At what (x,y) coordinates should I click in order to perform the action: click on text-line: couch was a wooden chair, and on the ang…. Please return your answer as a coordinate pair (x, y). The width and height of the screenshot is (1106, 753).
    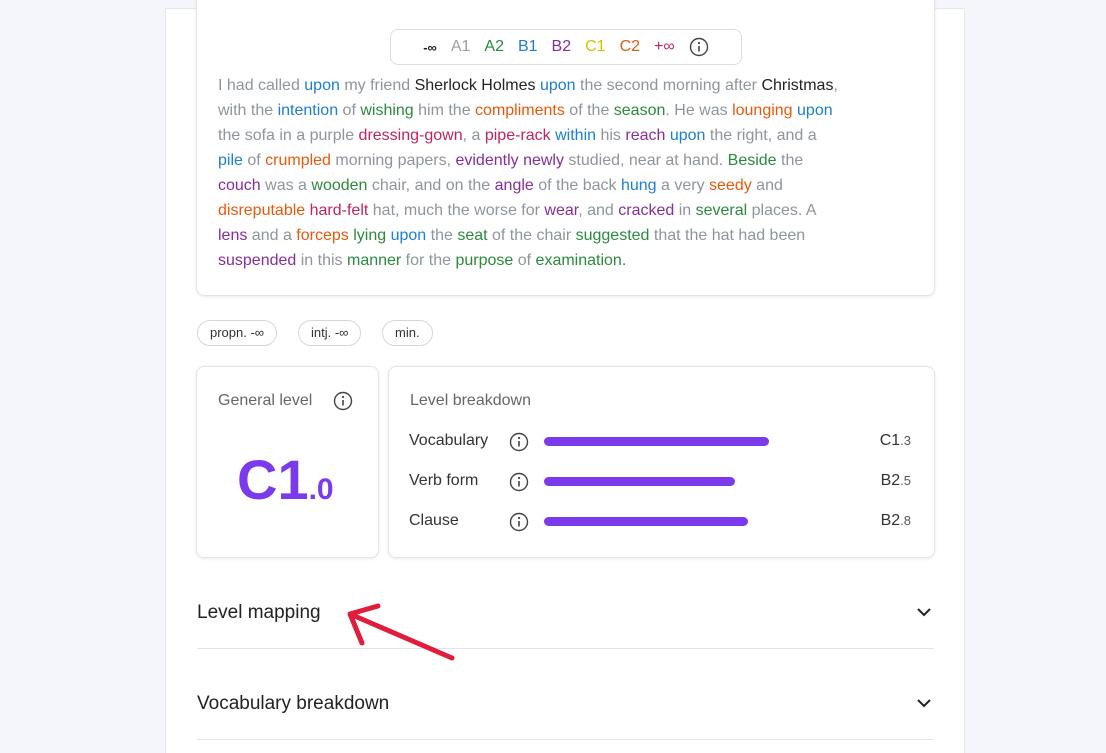
    Looking at the image, I should click on (500, 186).